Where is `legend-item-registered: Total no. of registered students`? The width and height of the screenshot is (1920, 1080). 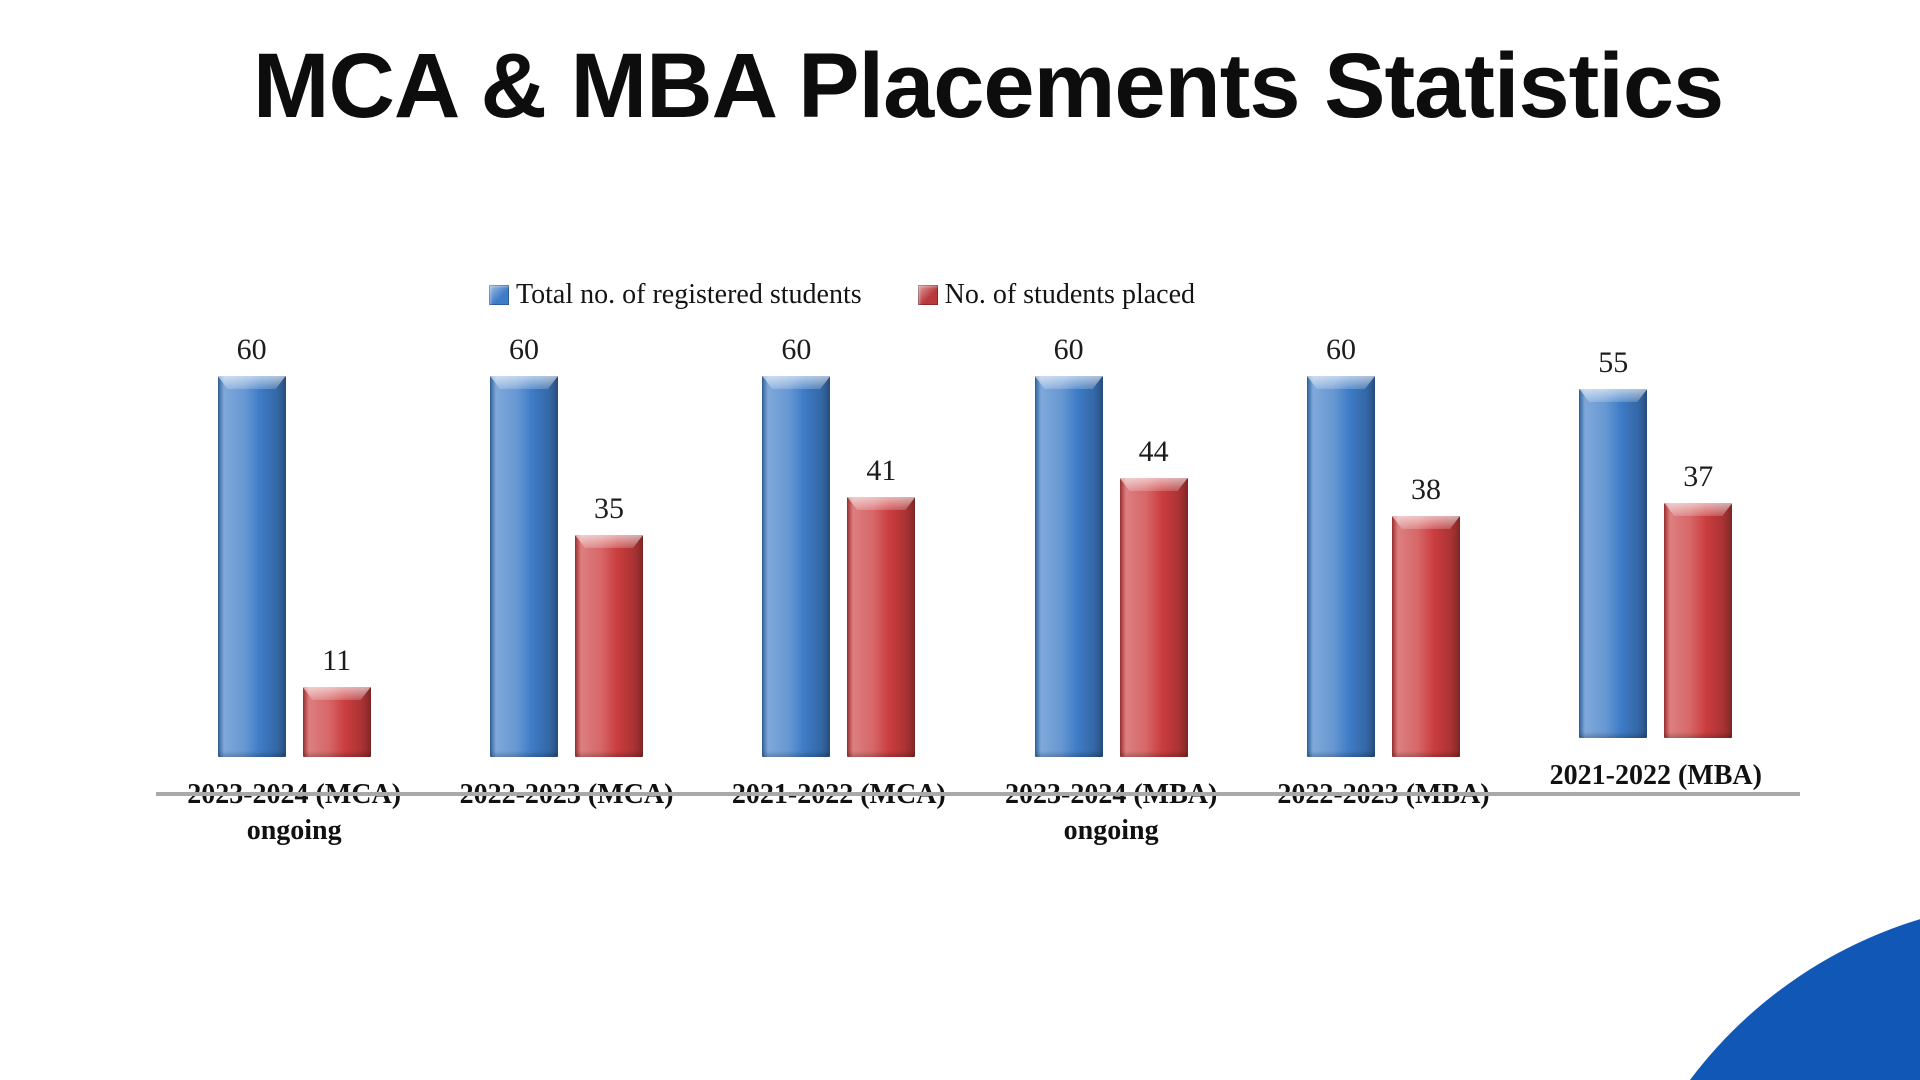
legend-item-registered: Total no. of registered students is located at coordinates (675, 295).